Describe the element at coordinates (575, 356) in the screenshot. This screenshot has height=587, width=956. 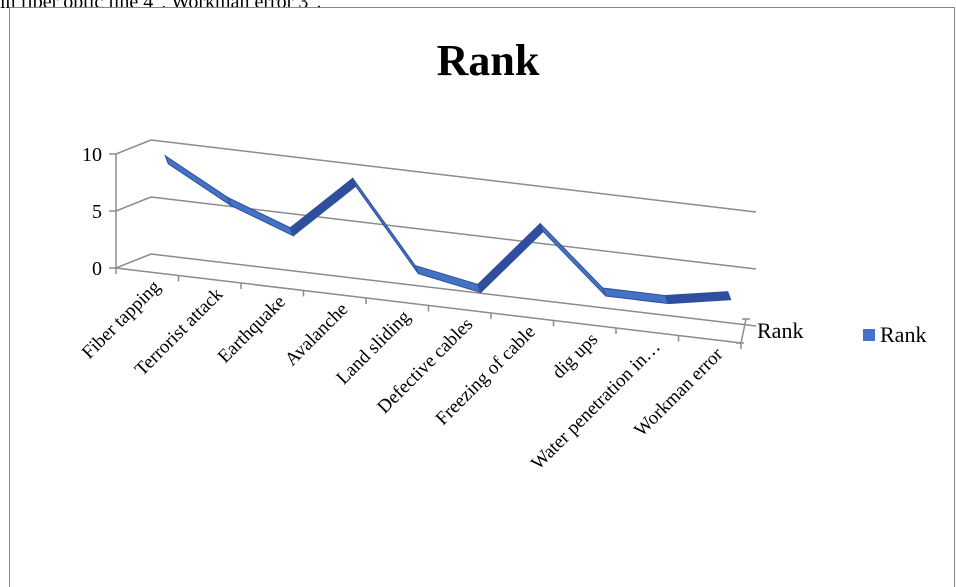
I see `category-label: dig ups` at that location.